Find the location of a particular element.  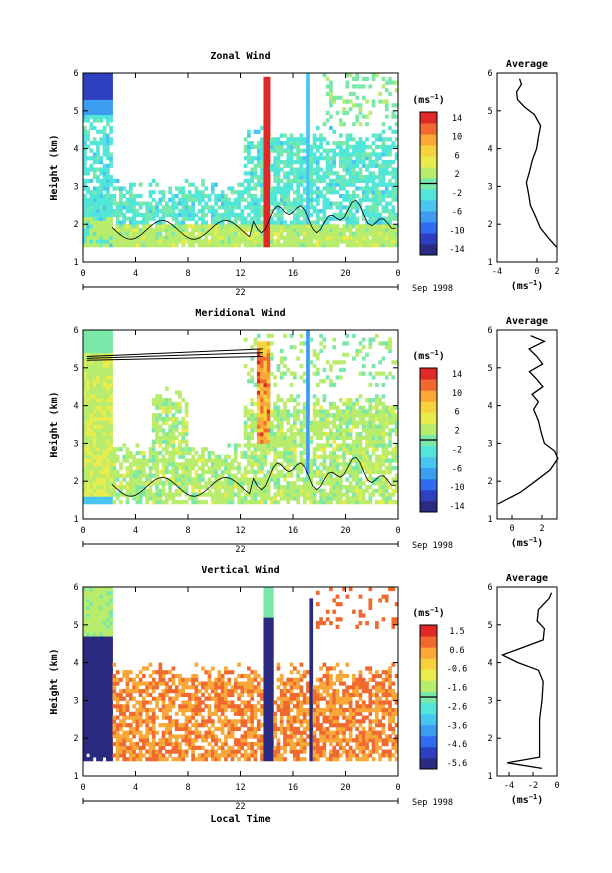

average-x-tick-label: 0 is located at coordinates (536, 272).